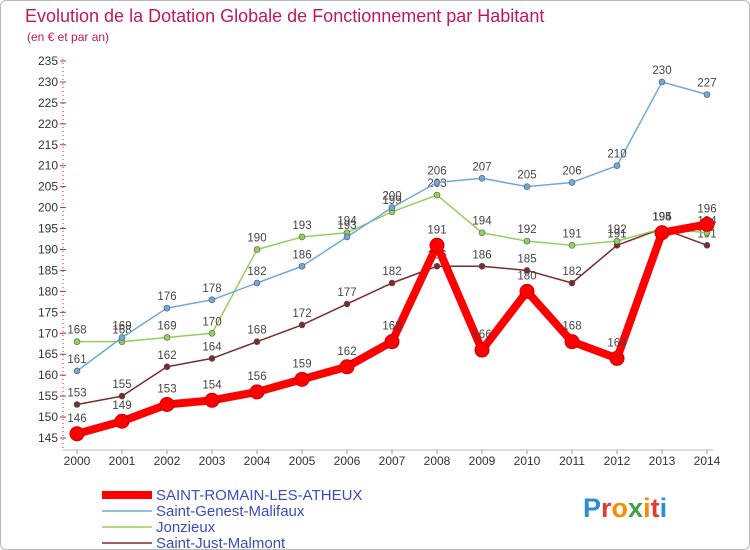 The width and height of the screenshot is (750, 550). What do you see at coordinates (527, 461) in the screenshot?
I see `x-tick-label: 2010` at bounding box center [527, 461].